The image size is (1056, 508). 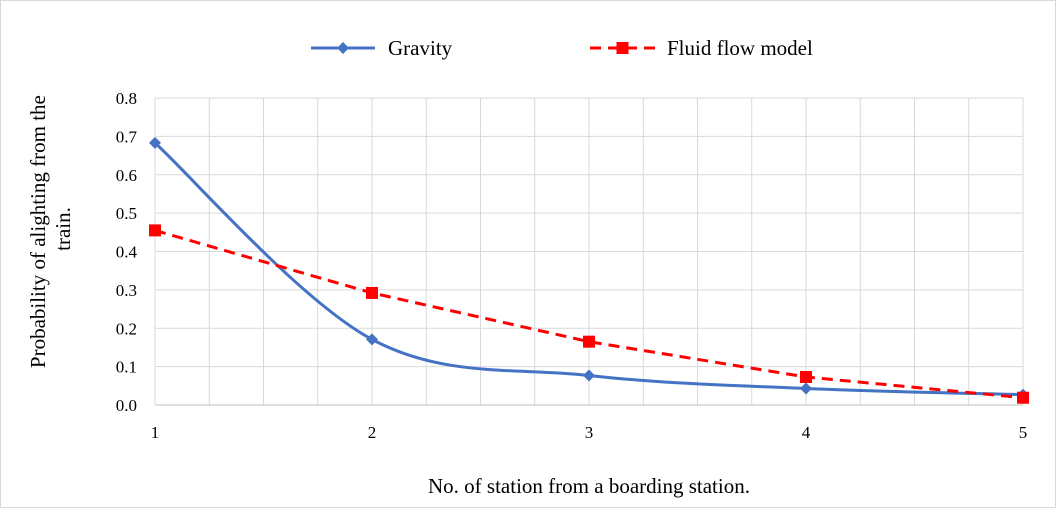 I want to click on y-tick-label: 0.3, so click(x=126, y=290).